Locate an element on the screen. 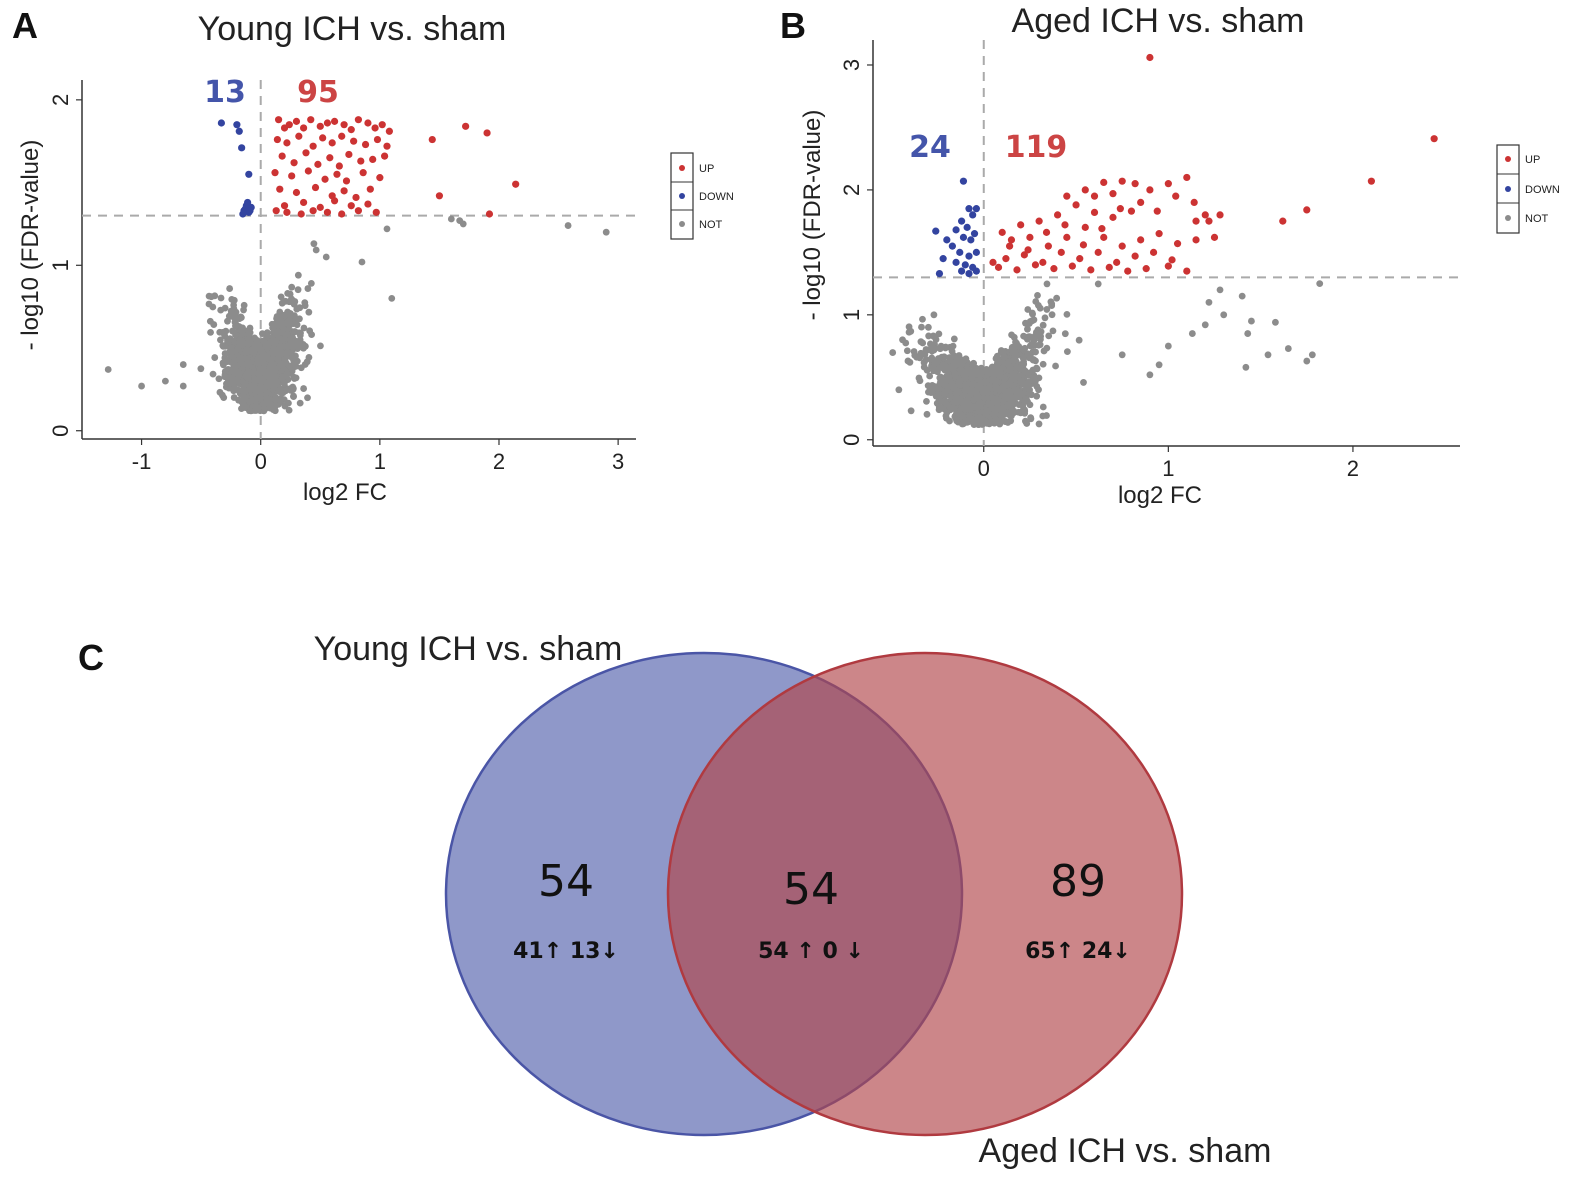 The width and height of the screenshot is (1572, 1178). x-tick-label: 3 is located at coordinates (618, 461).